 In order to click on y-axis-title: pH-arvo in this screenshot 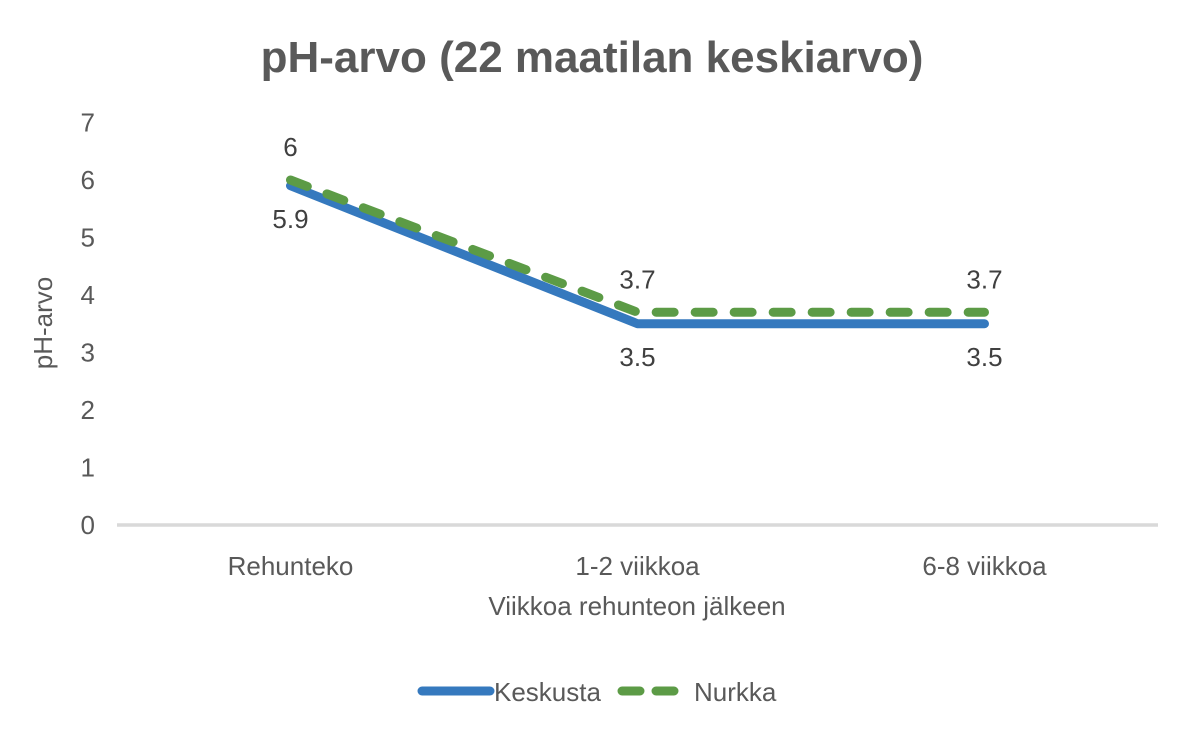, I will do `click(43, 323)`.